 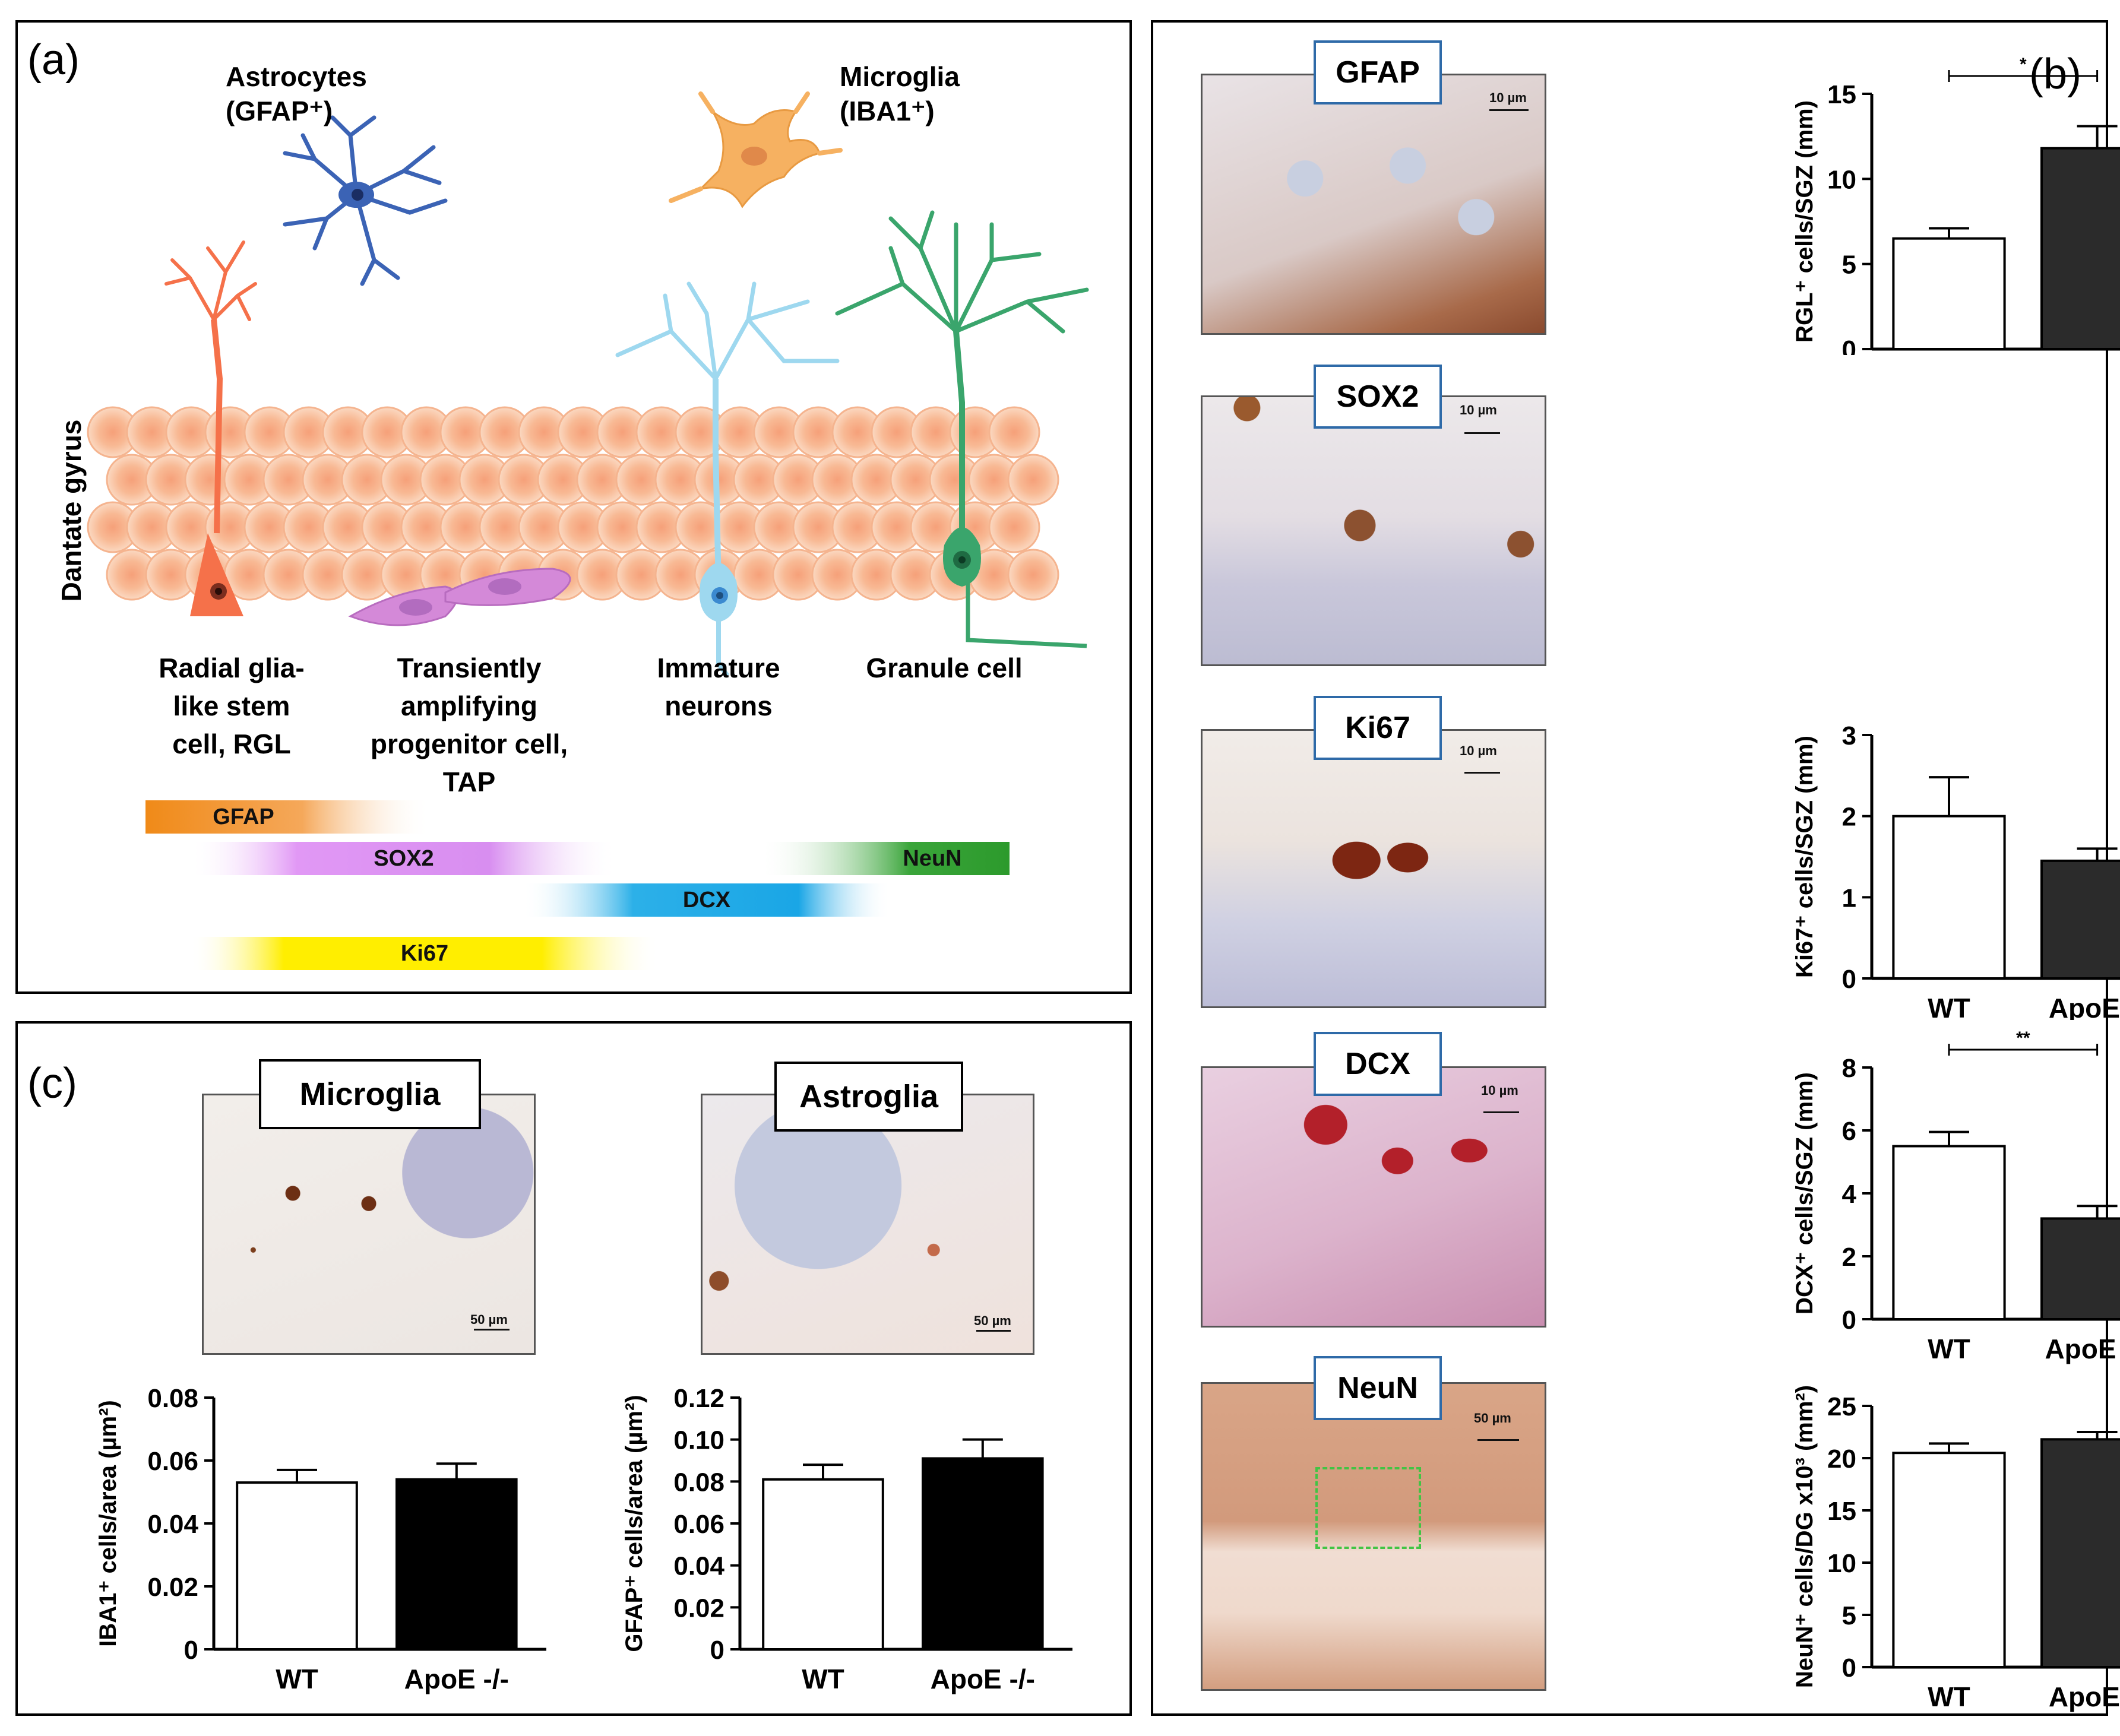 I want to click on ki67-bar, so click(x=424, y=953).